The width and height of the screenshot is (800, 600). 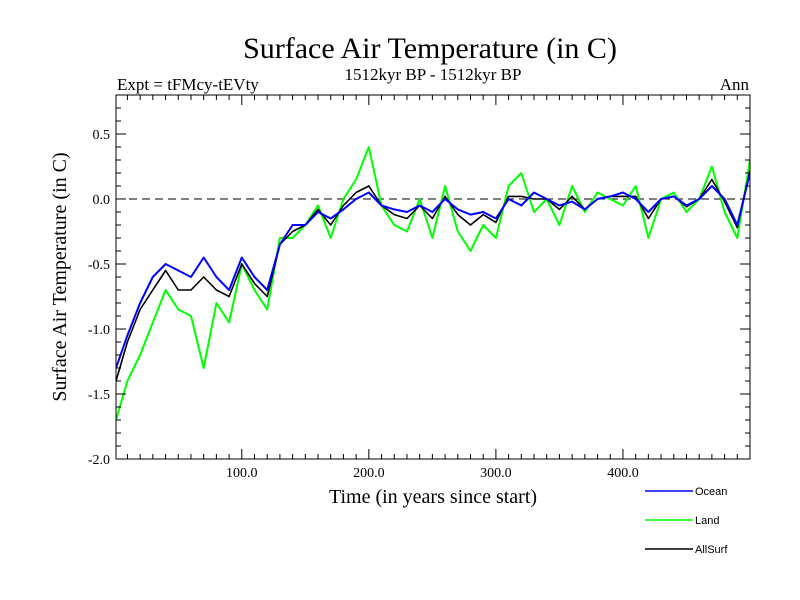 What do you see at coordinates (623, 473) in the screenshot?
I see `x-tick-label: 400.0` at bounding box center [623, 473].